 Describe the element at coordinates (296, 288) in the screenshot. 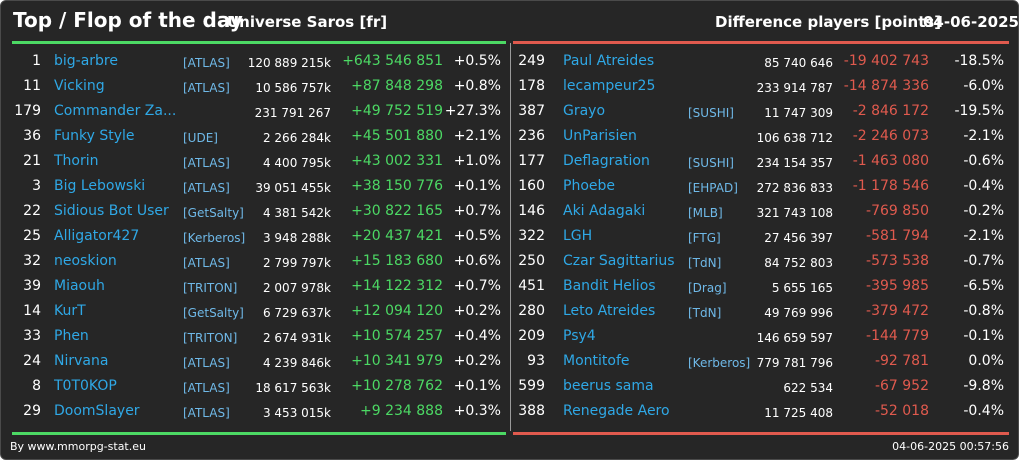

I see `points-value: 2 007 978k` at that location.